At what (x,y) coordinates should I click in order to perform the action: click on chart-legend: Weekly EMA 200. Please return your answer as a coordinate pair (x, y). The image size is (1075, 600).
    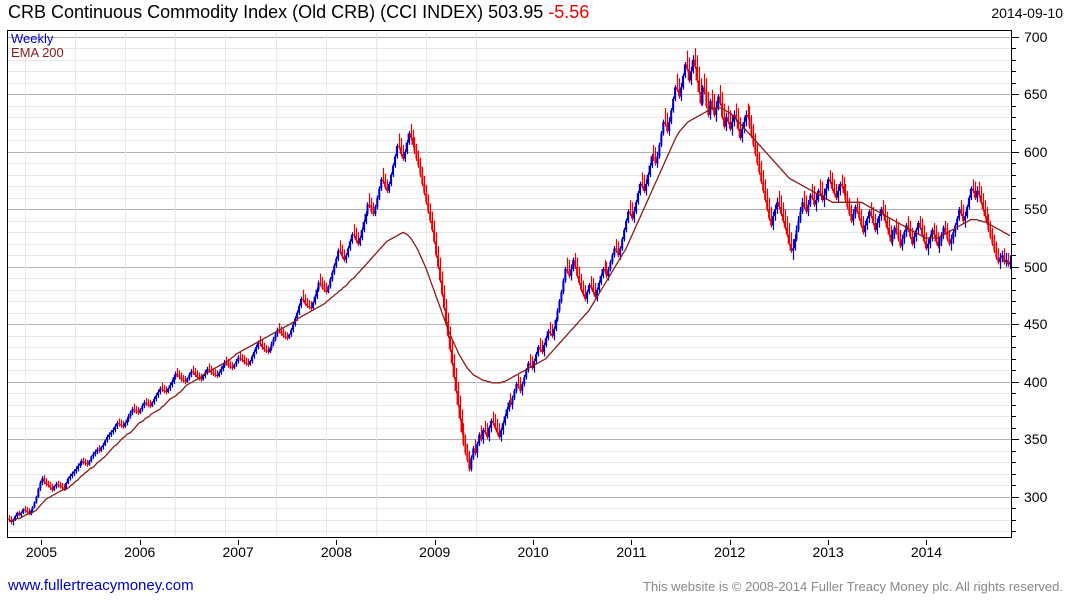
    Looking at the image, I should click on (37, 45).